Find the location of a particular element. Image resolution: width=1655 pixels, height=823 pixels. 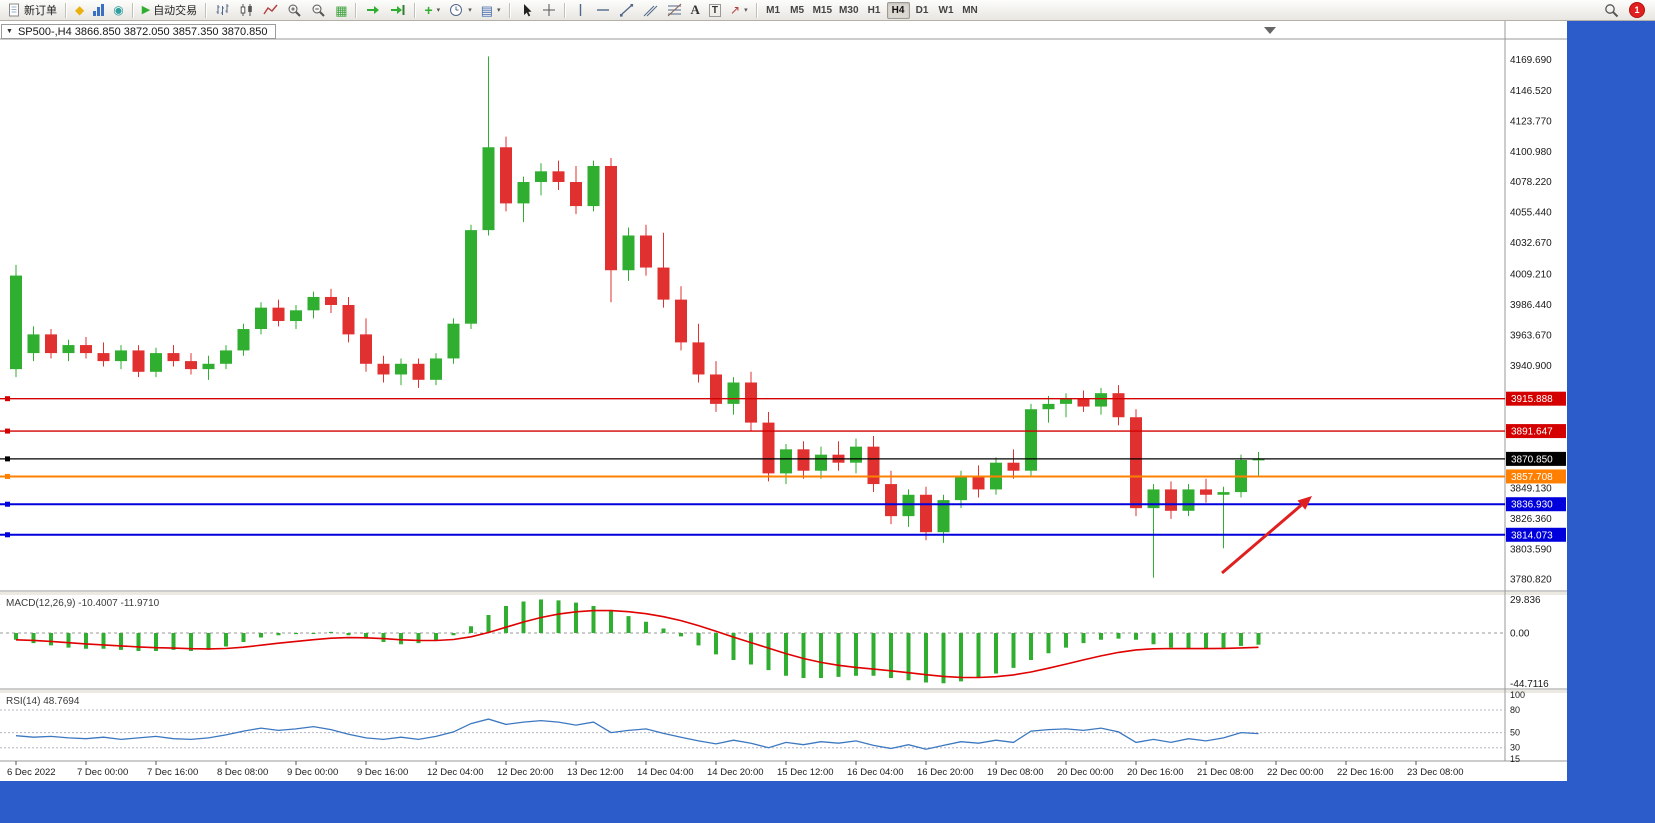

auto-scroll-button is located at coordinates (373, 10).